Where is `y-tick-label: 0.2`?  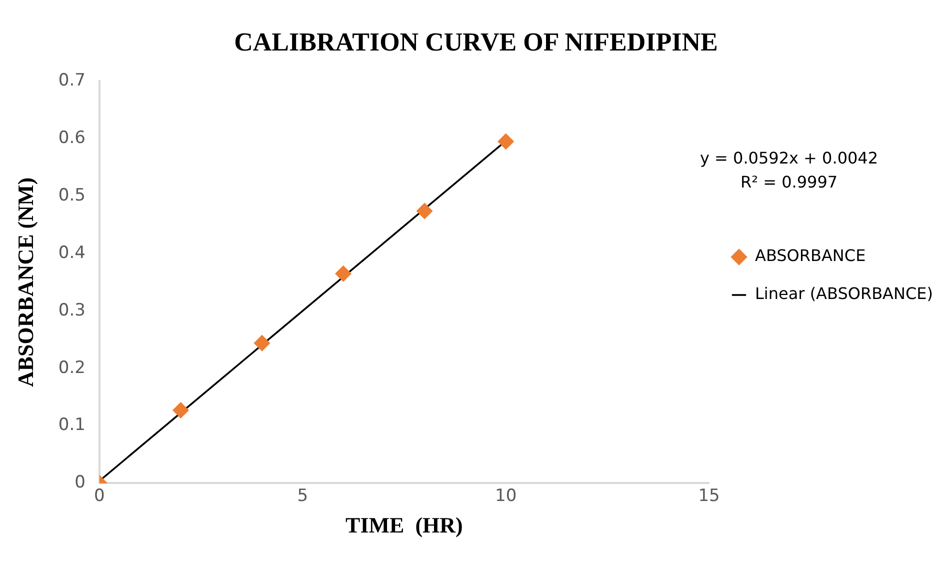
y-tick-label: 0.2 is located at coordinates (72, 368).